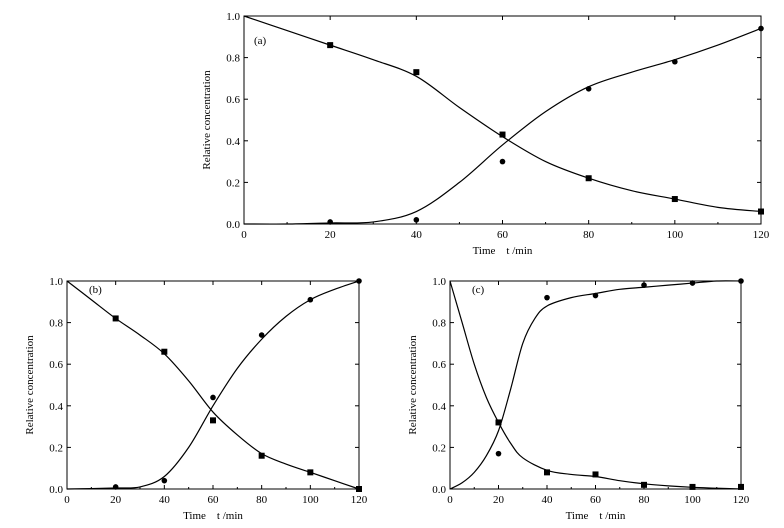 Image resolution: width=784 pixels, height=528 pixels. Describe the element at coordinates (478, 290) in the screenshot. I see `panel-label: (c)` at that location.